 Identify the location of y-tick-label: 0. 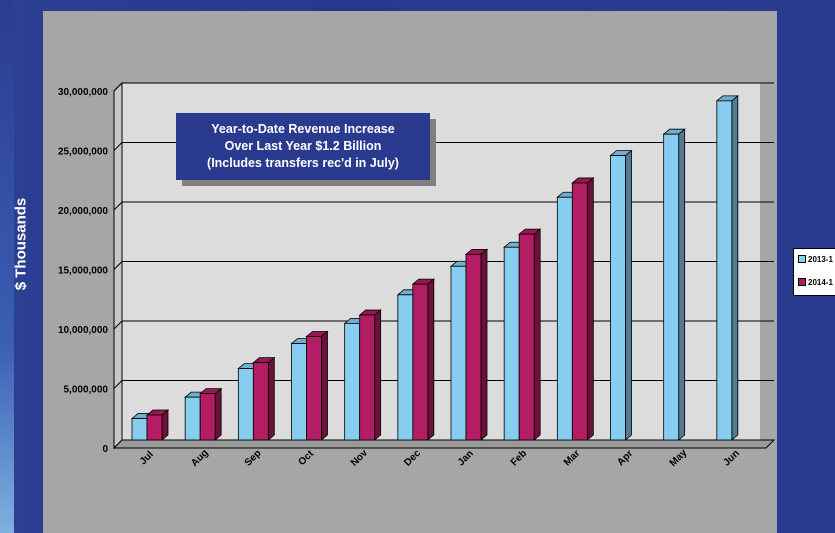
(105, 449).